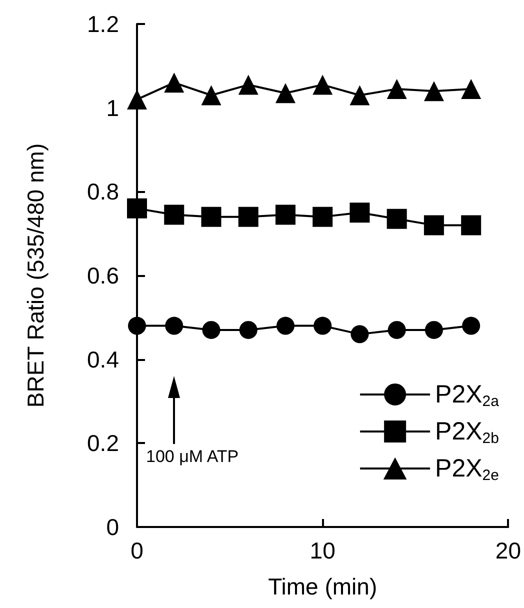  I want to click on y-tick-label: 1.2, so click(103, 24).